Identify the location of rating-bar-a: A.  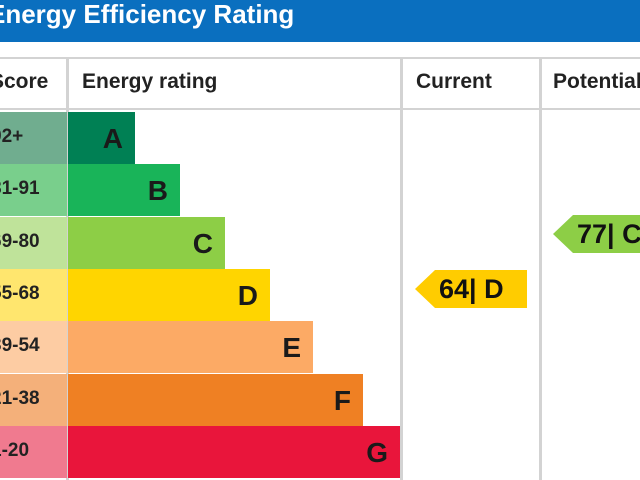
(101, 138).